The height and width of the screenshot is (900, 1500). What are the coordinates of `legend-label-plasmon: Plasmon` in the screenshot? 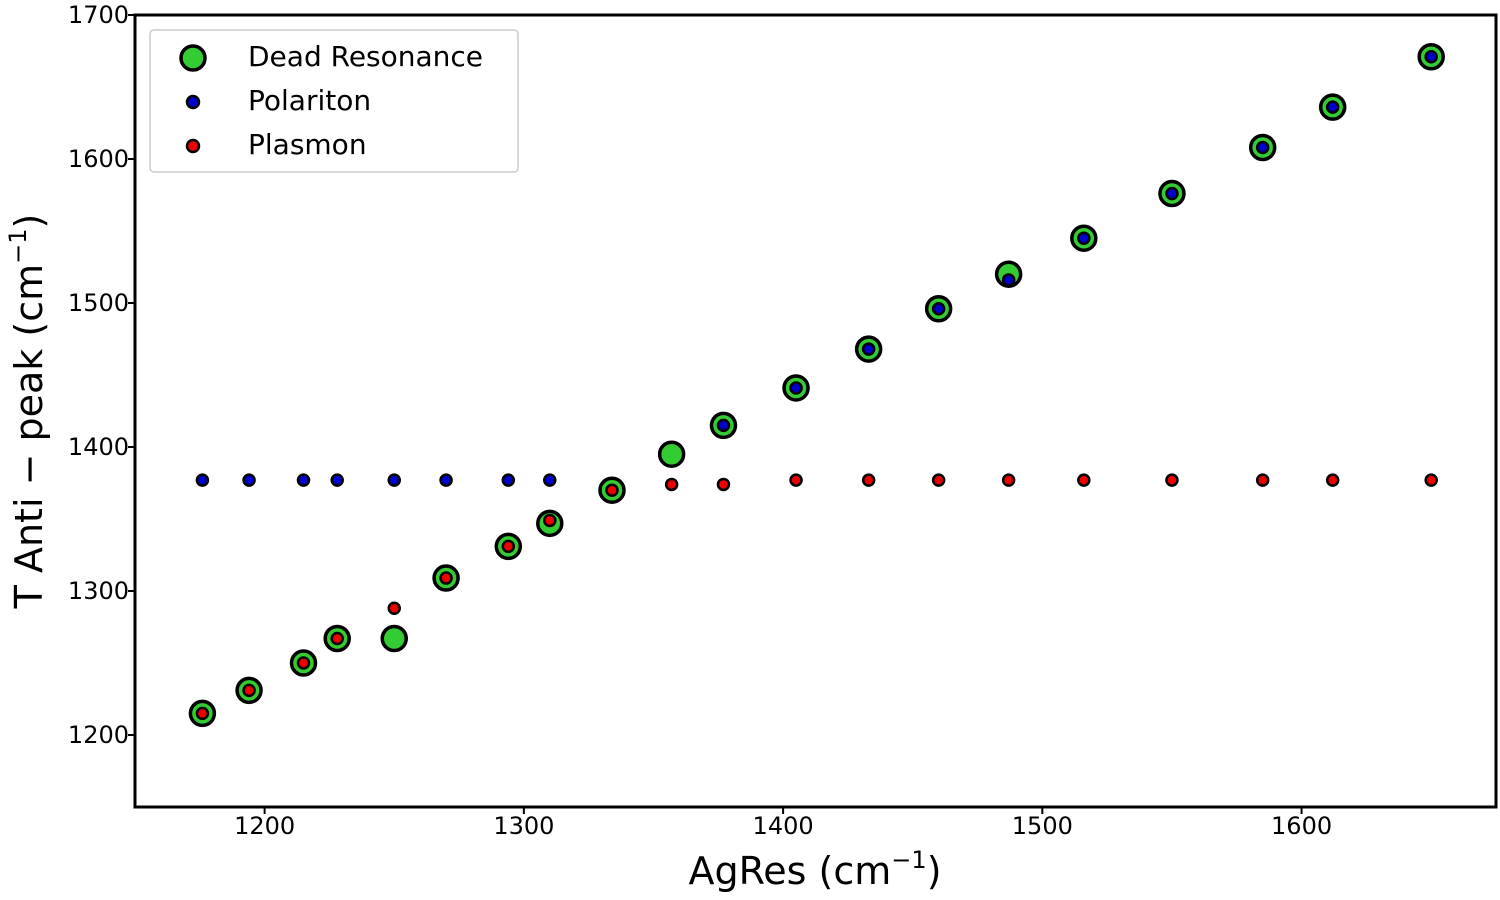 It's located at (307, 144).